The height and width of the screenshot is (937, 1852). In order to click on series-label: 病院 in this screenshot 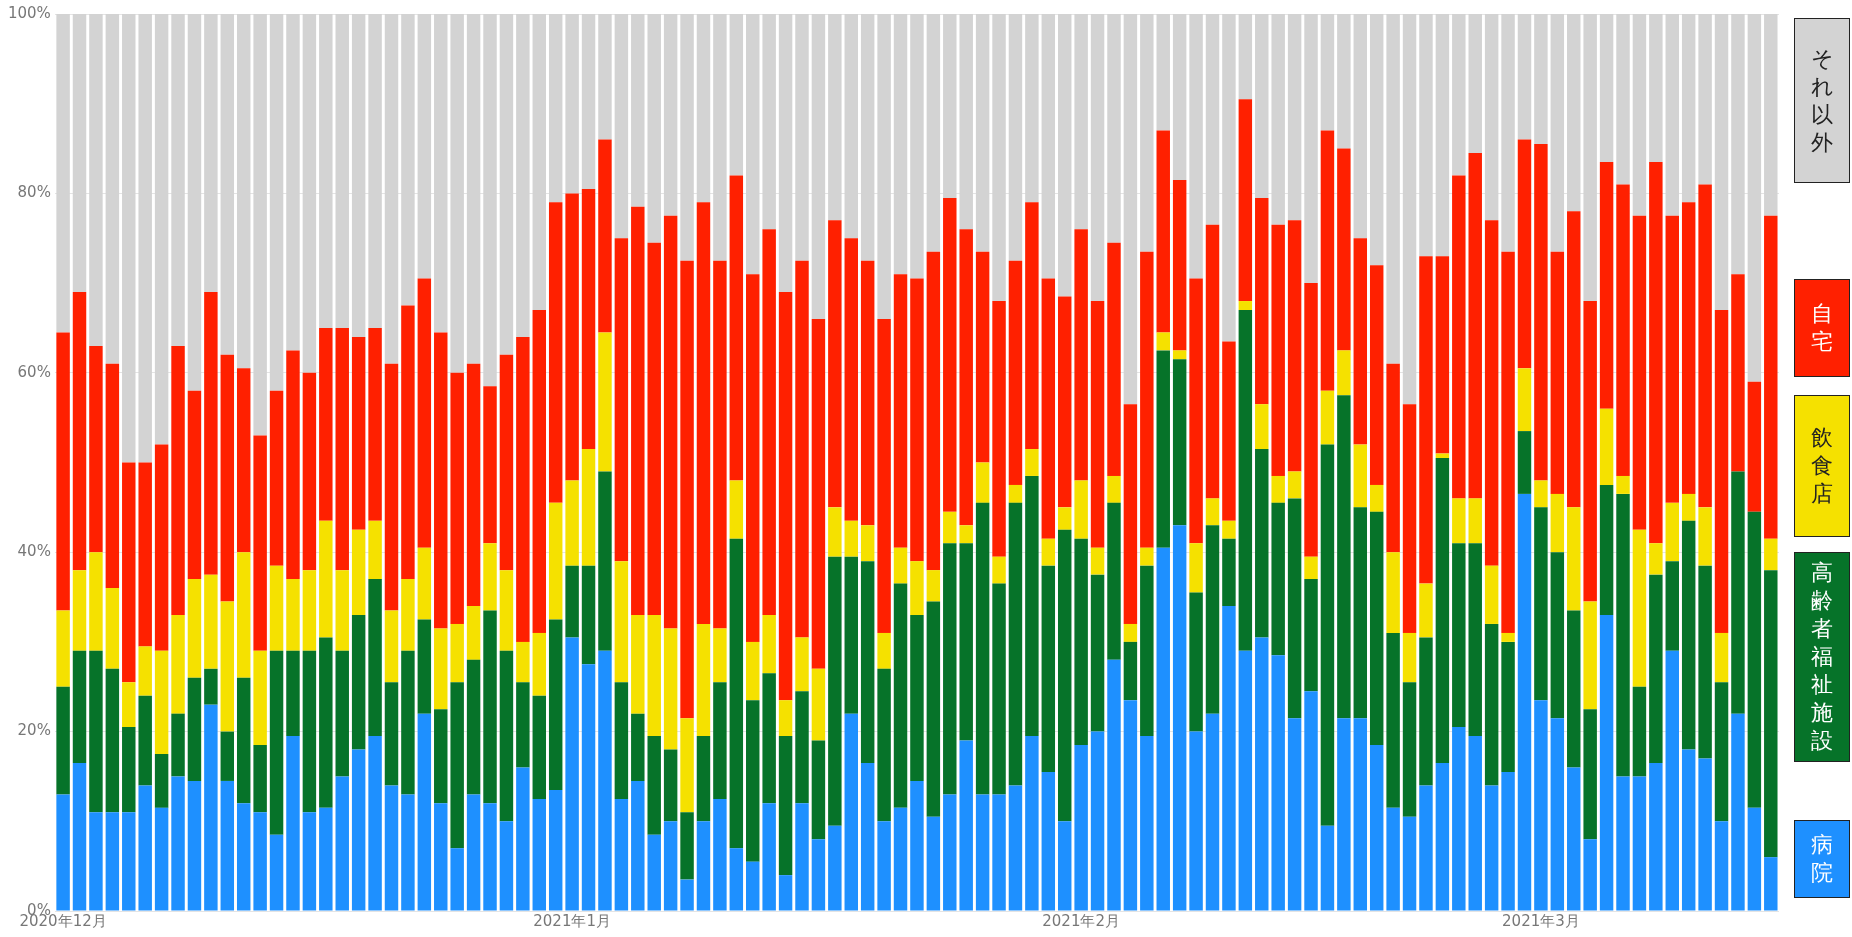, I will do `click(1822, 859)`.